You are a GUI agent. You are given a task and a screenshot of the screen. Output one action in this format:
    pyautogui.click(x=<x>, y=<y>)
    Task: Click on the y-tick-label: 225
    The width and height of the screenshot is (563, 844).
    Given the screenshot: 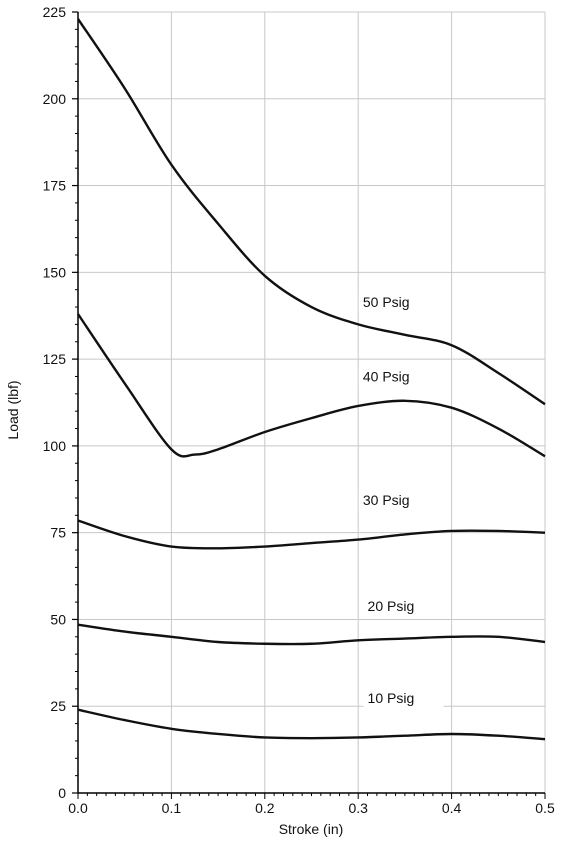 What is the action you would take?
    pyautogui.click(x=55, y=12)
    